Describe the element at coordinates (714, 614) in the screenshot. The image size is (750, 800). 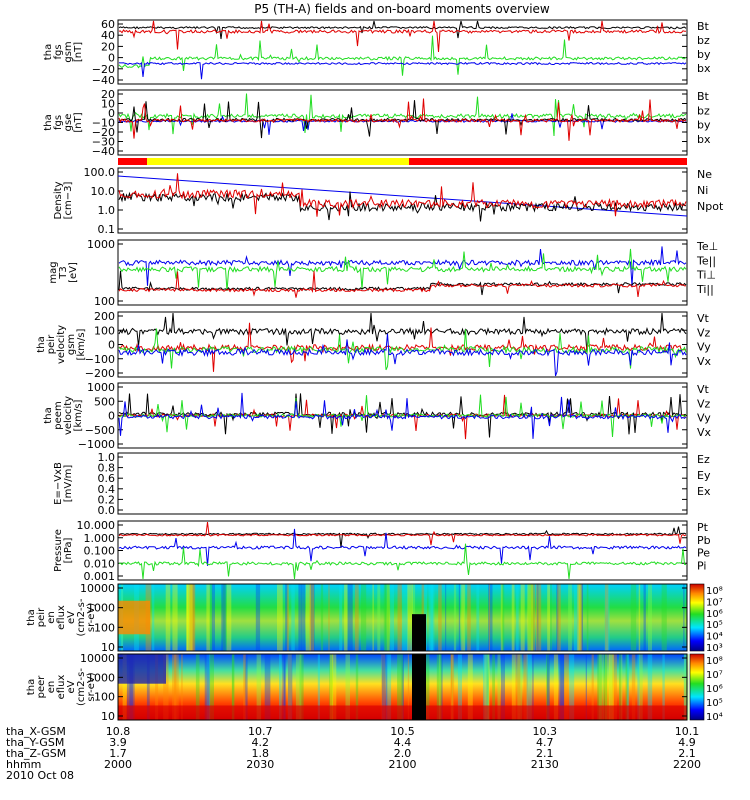
I see `peir-spectrogram-colorbar-label: 10⁶` at that location.